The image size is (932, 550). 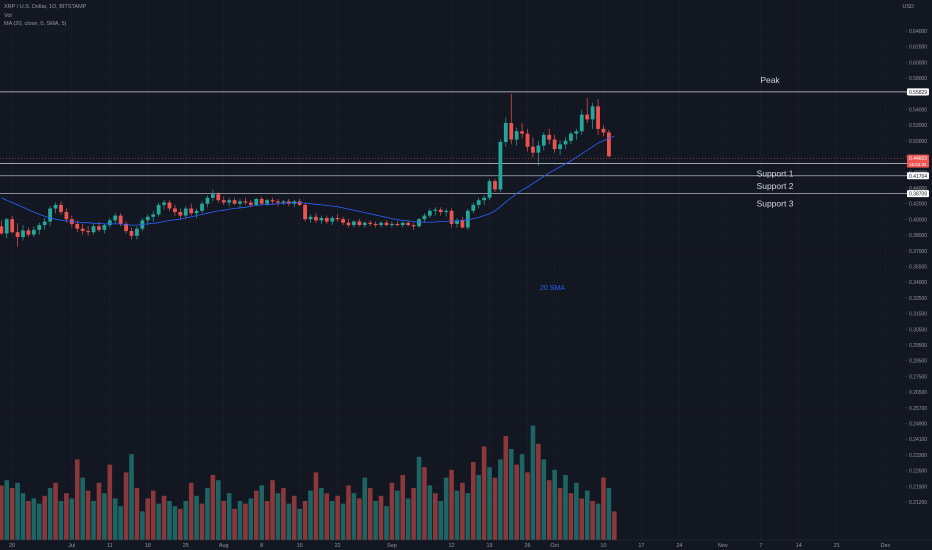 I want to click on time-tick-label: 17, so click(x=641, y=546).